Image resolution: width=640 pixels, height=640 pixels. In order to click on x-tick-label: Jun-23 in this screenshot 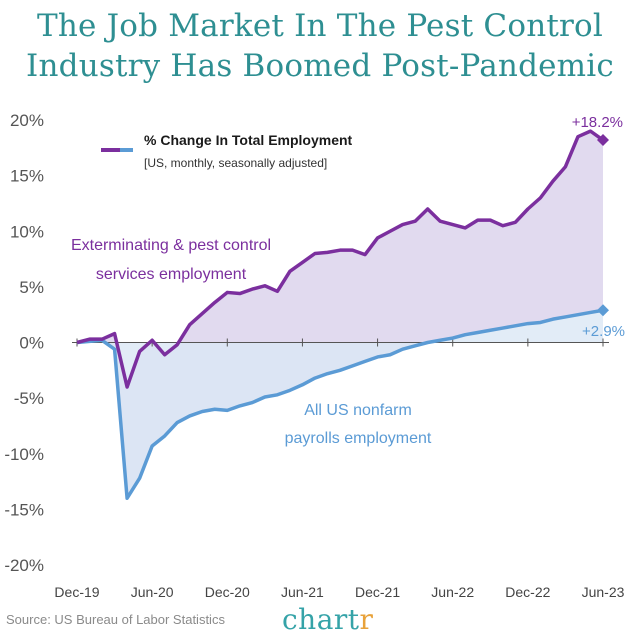, I will do `click(603, 592)`.